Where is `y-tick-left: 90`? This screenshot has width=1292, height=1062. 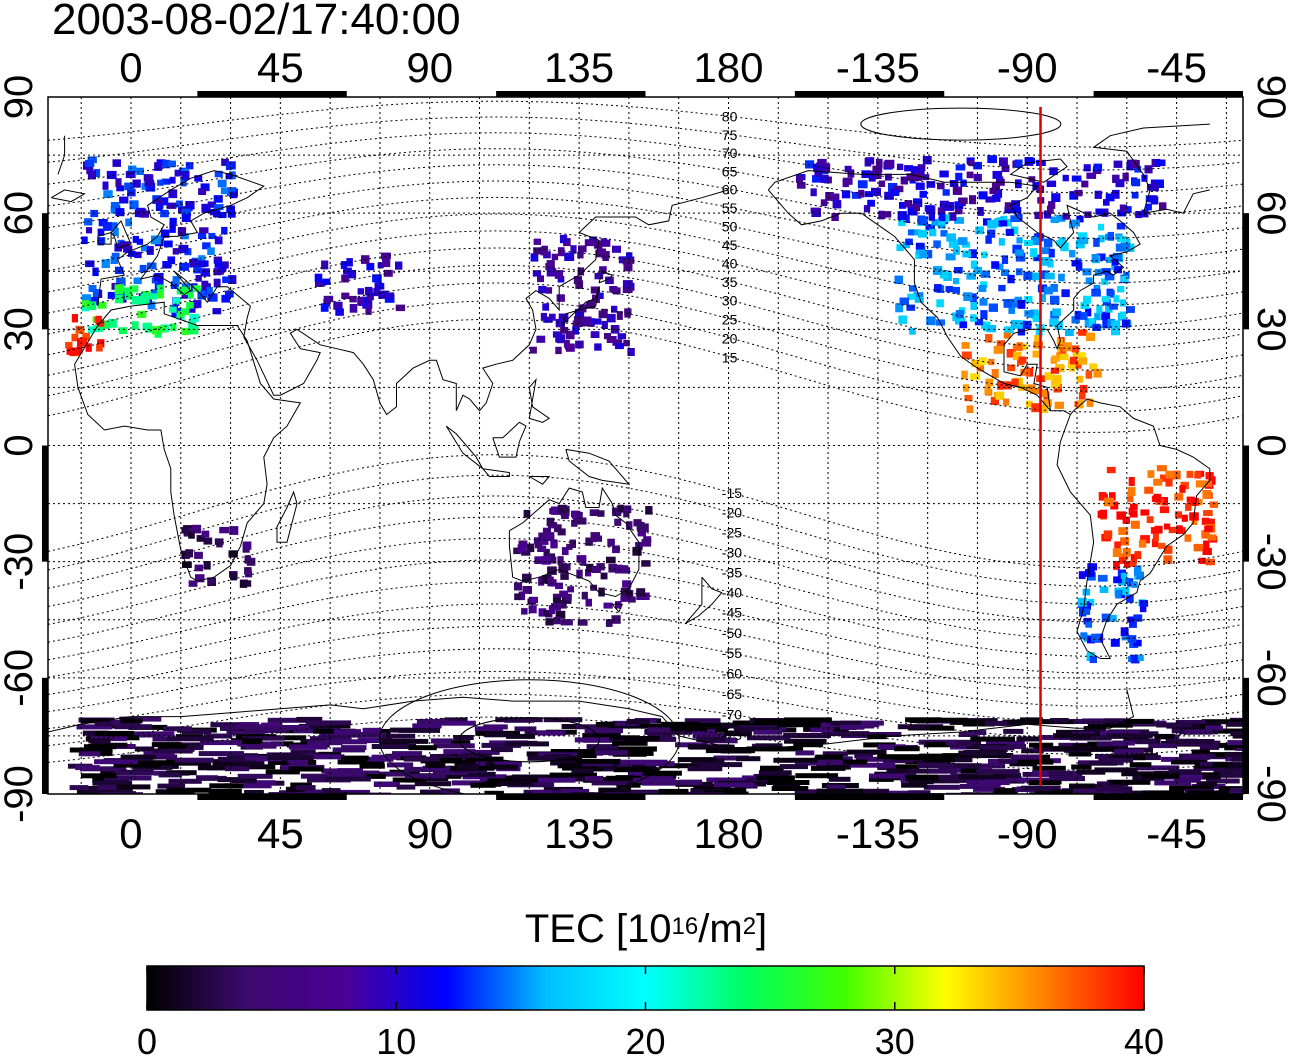
y-tick-left: 90 is located at coordinates (20, 97).